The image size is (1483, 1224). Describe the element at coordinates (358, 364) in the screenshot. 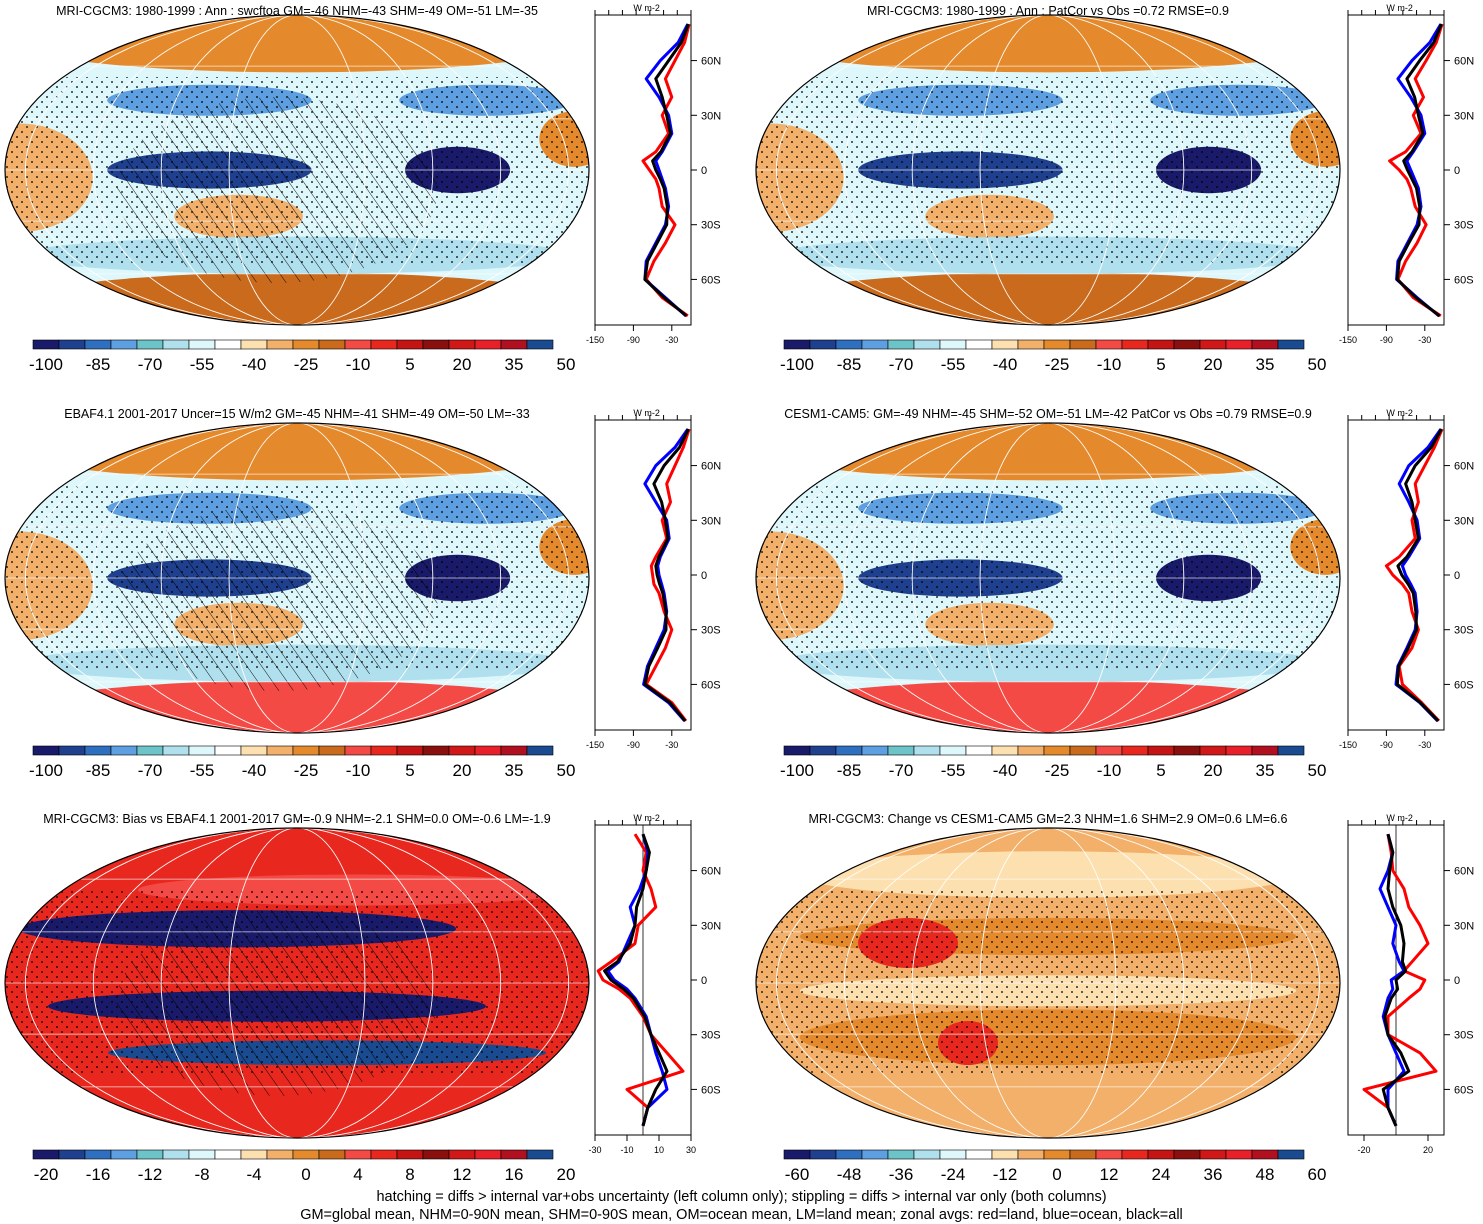

I see `colorbar-tick-label: -10` at that location.